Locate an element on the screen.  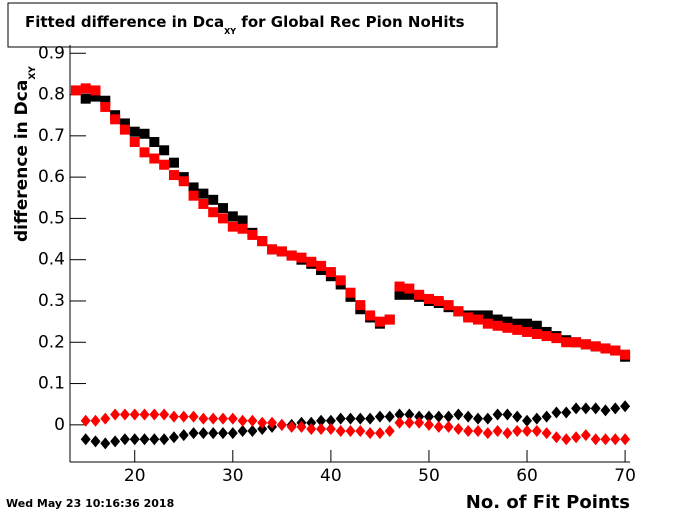
x-tick-label: 40 is located at coordinates (331, 476).